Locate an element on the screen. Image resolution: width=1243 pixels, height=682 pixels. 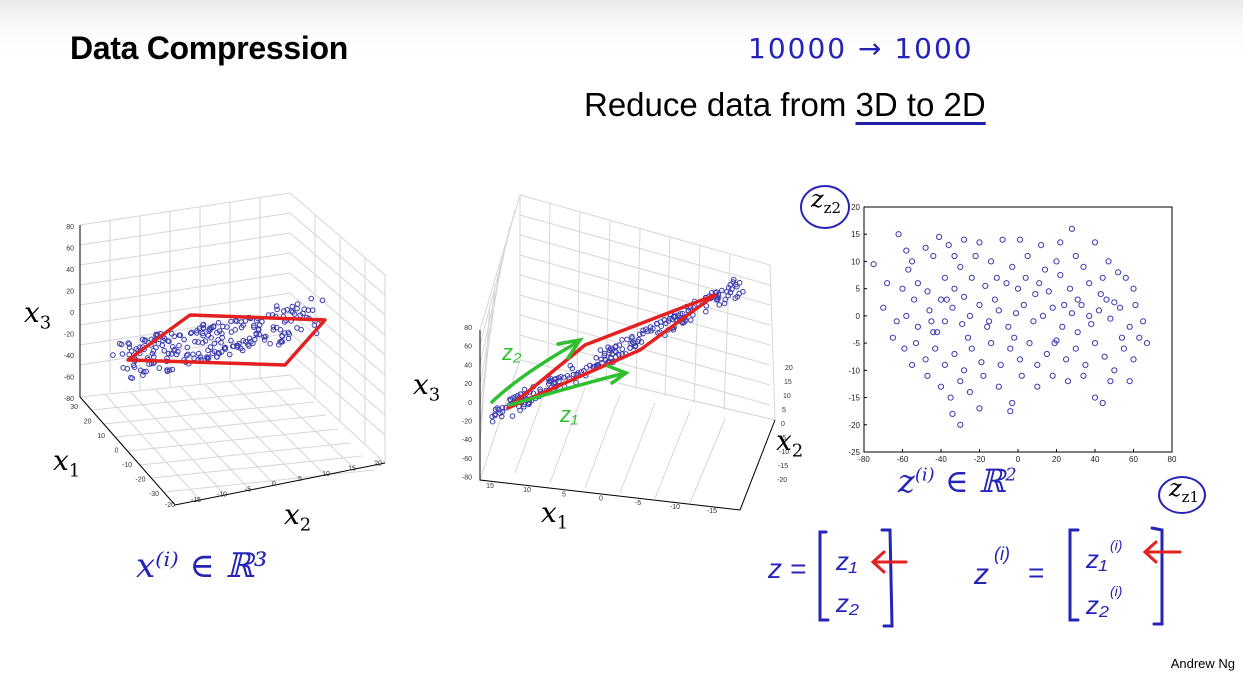
plot3d-left-x2label: x2 is located at coordinates (298, 517).